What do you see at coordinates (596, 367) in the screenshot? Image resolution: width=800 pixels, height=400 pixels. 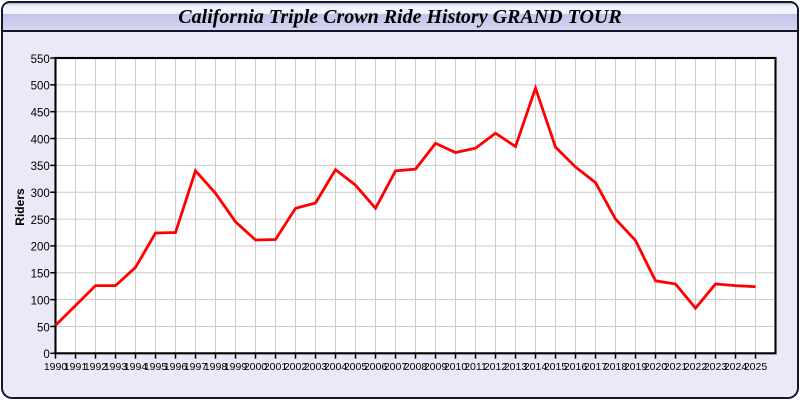 I see `svg-text: 2017` at bounding box center [596, 367].